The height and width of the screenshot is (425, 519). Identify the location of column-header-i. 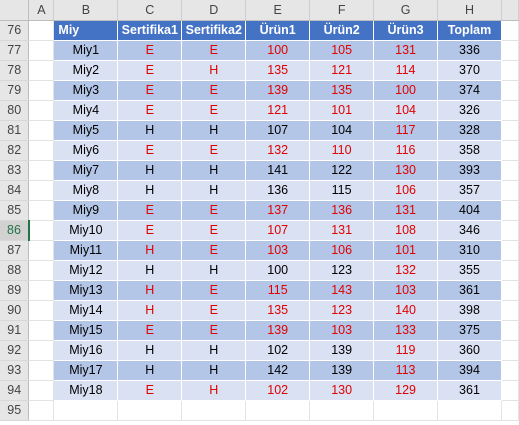
(510, 10).